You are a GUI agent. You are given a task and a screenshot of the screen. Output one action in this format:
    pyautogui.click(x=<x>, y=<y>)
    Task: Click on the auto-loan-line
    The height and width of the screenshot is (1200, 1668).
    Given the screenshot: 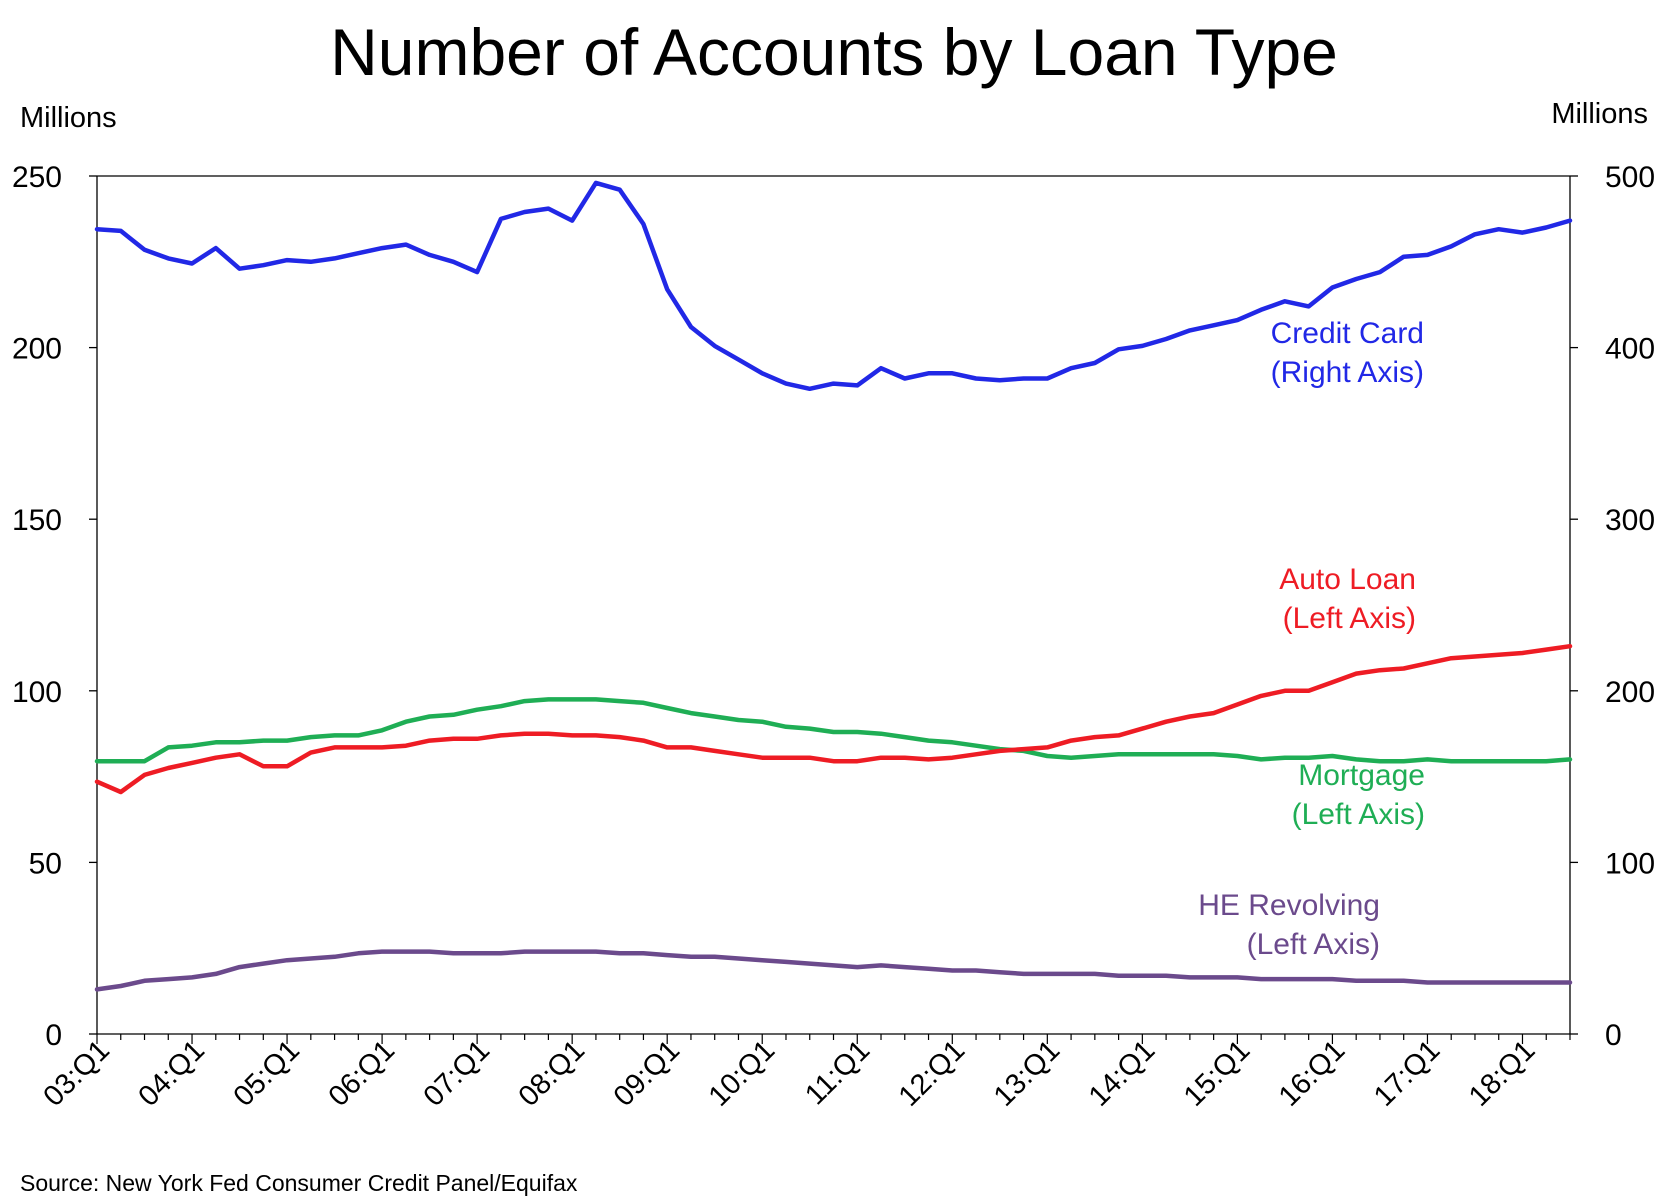 What is the action you would take?
    pyautogui.click(x=833, y=719)
    